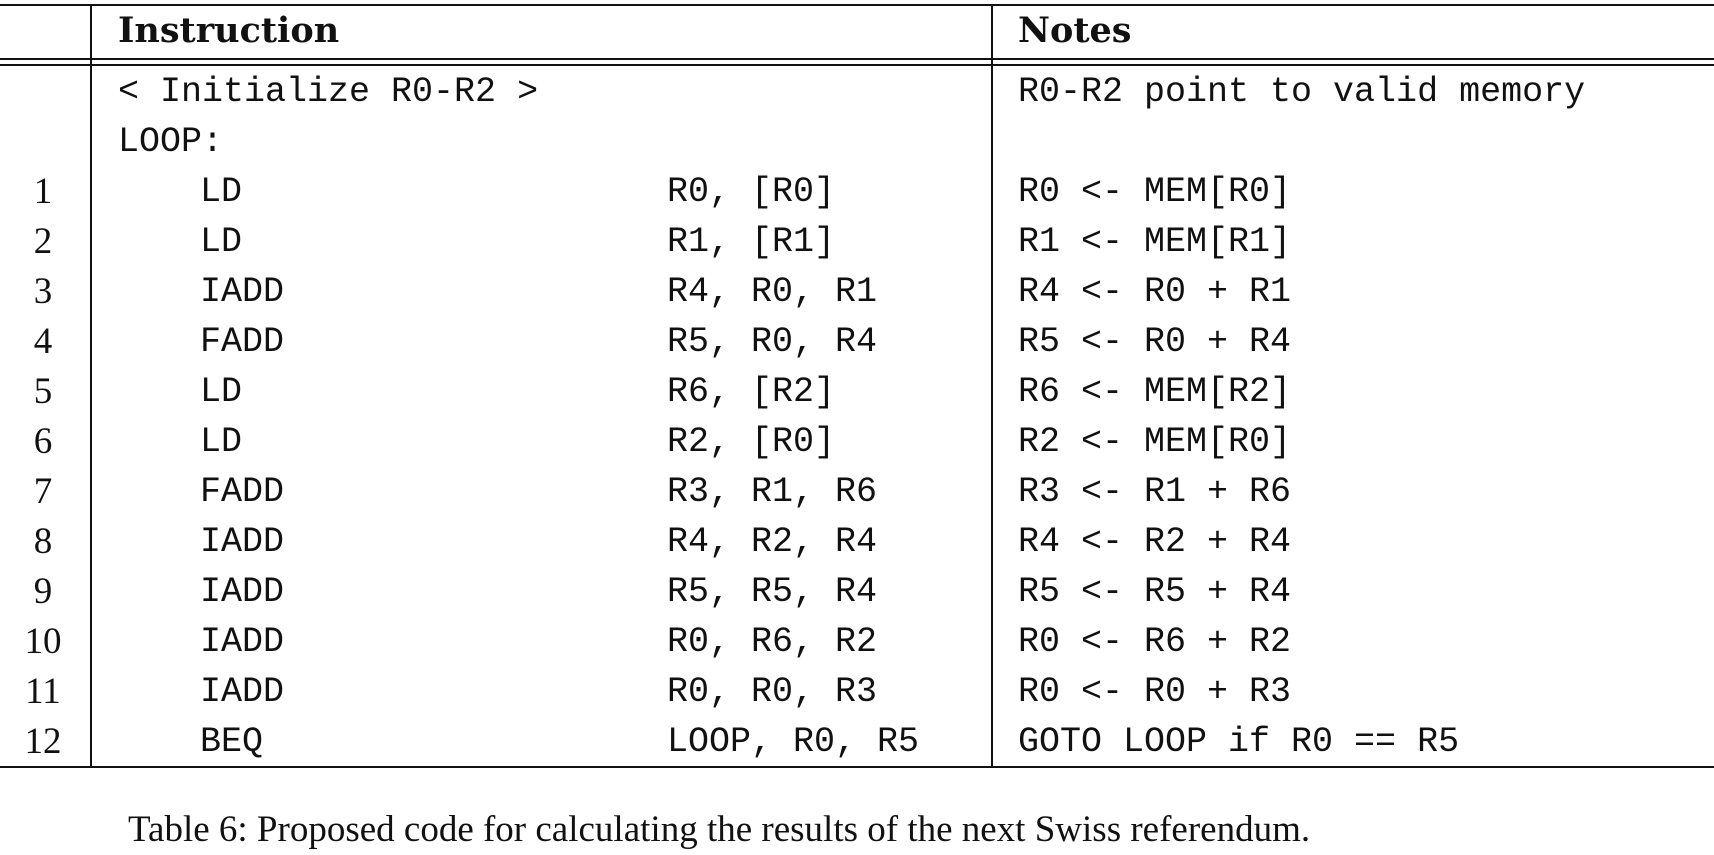 This screenshot has height=855, width=1714. Describe the element at coordinates (751, 192) in the screenshot. I see `row-operands: R0, [R0]` at that location.